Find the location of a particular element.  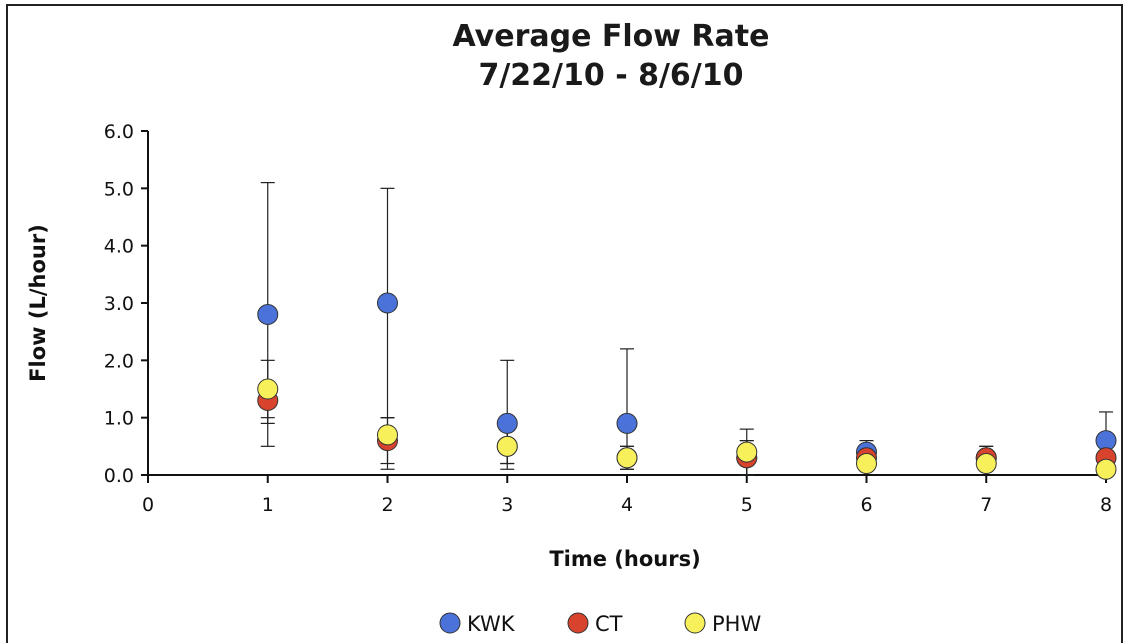

x-tick-label: 8 is located at coordinates (1106, 505).